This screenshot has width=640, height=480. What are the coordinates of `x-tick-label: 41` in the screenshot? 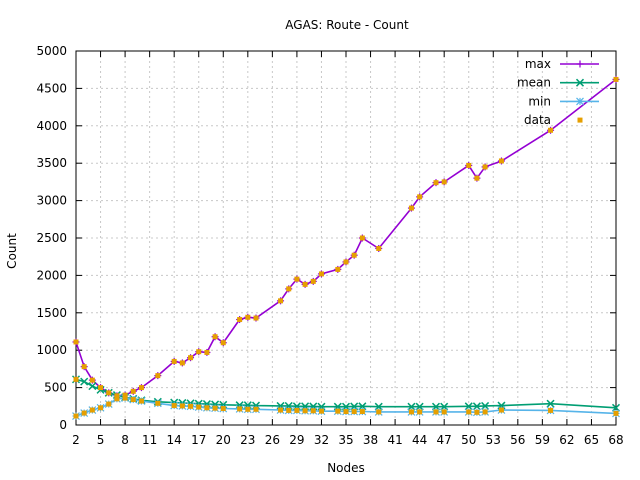 It's located at (394, 440).